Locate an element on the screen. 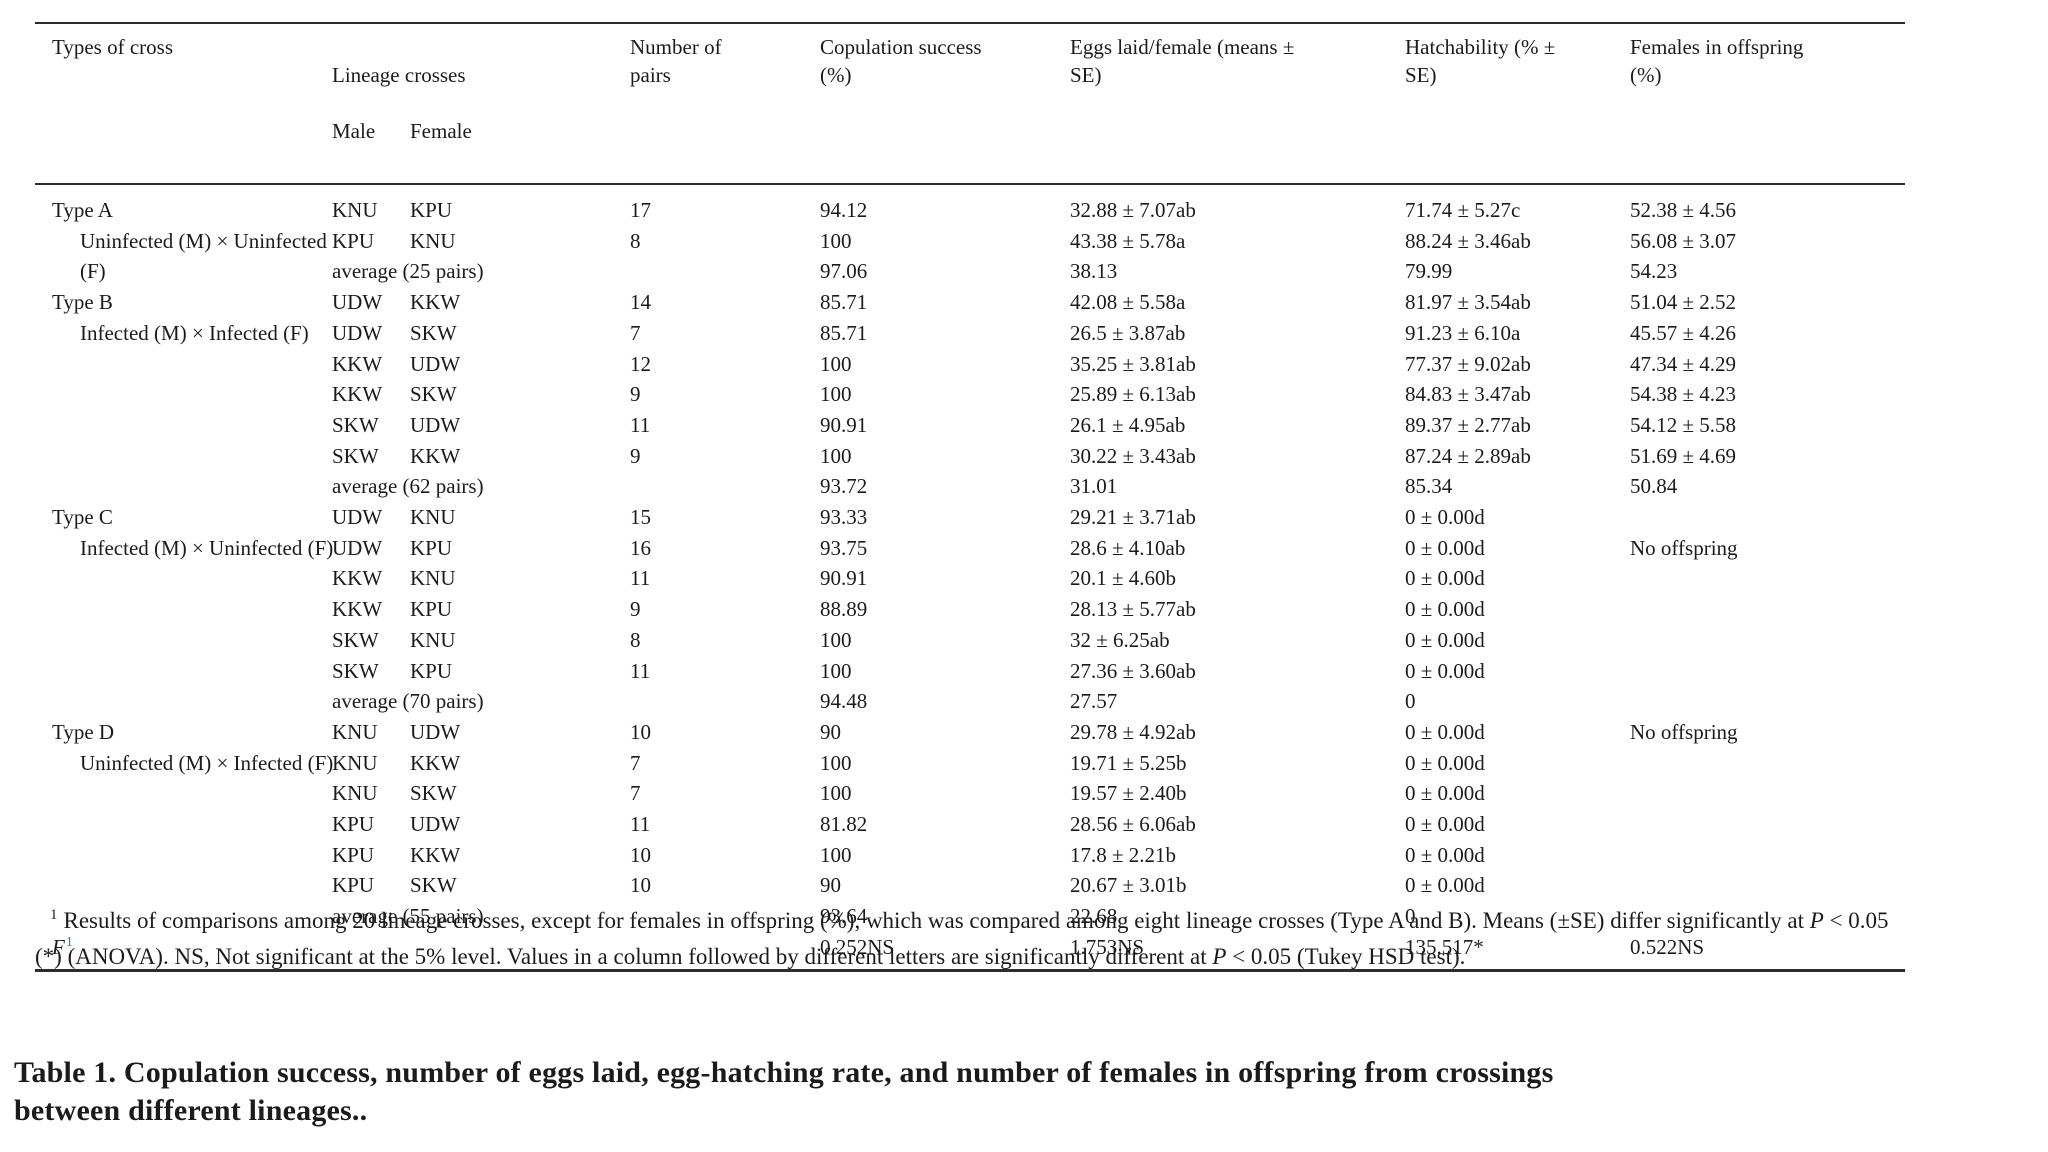 This screenshot has height=1152, width=2048. cell-male: UDW is located at coordinates (357, 332).